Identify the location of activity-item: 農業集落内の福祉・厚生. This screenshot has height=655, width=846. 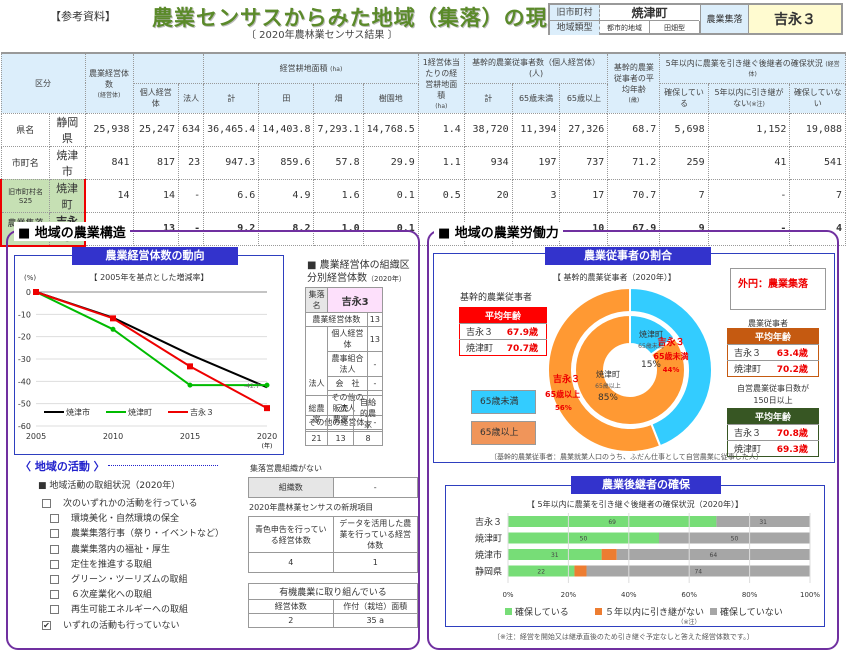
(110, 548).